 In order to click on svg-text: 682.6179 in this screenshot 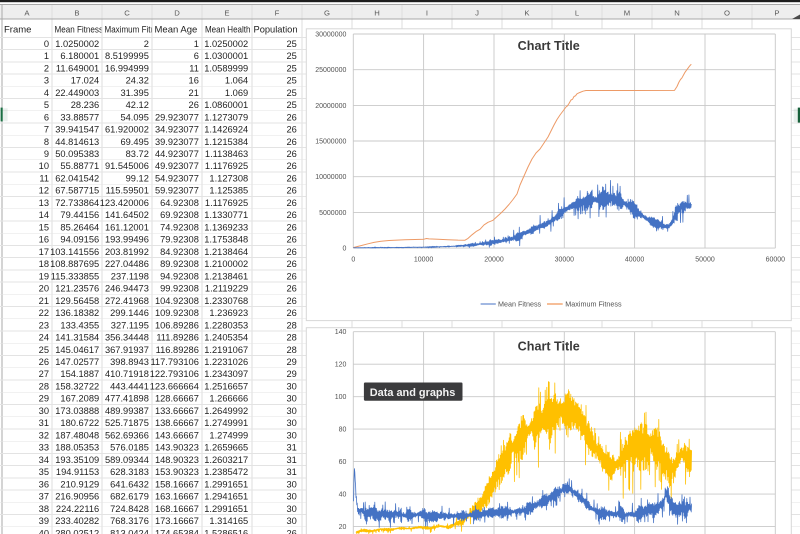, I will do `click(129, 497)`.